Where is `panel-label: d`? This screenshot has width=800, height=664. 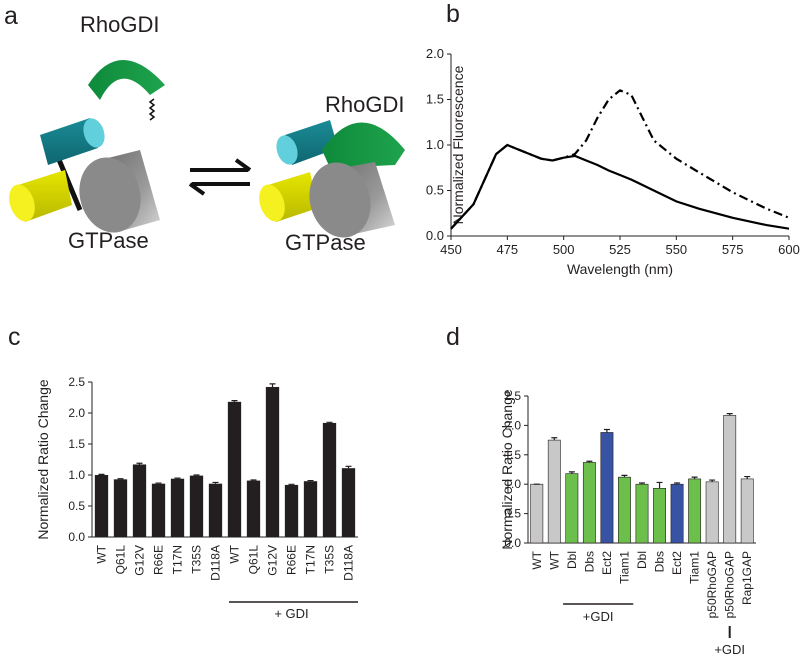 panel-label: d is located at coordinates (453, 337).